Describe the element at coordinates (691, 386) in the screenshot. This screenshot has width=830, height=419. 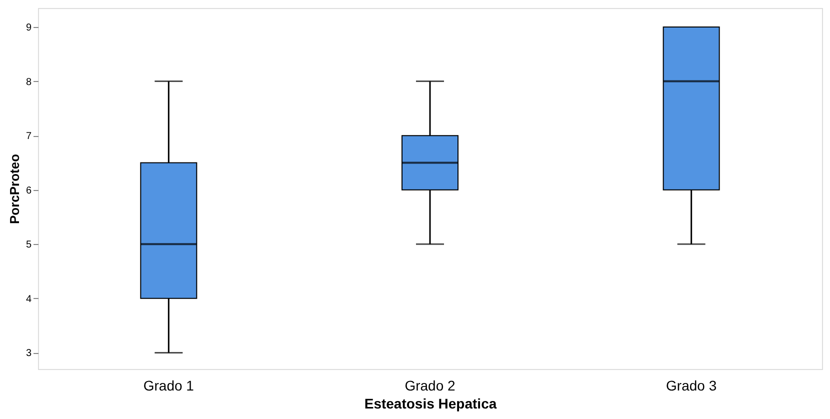
I see `x-tick-label: Grado 3` at that location.